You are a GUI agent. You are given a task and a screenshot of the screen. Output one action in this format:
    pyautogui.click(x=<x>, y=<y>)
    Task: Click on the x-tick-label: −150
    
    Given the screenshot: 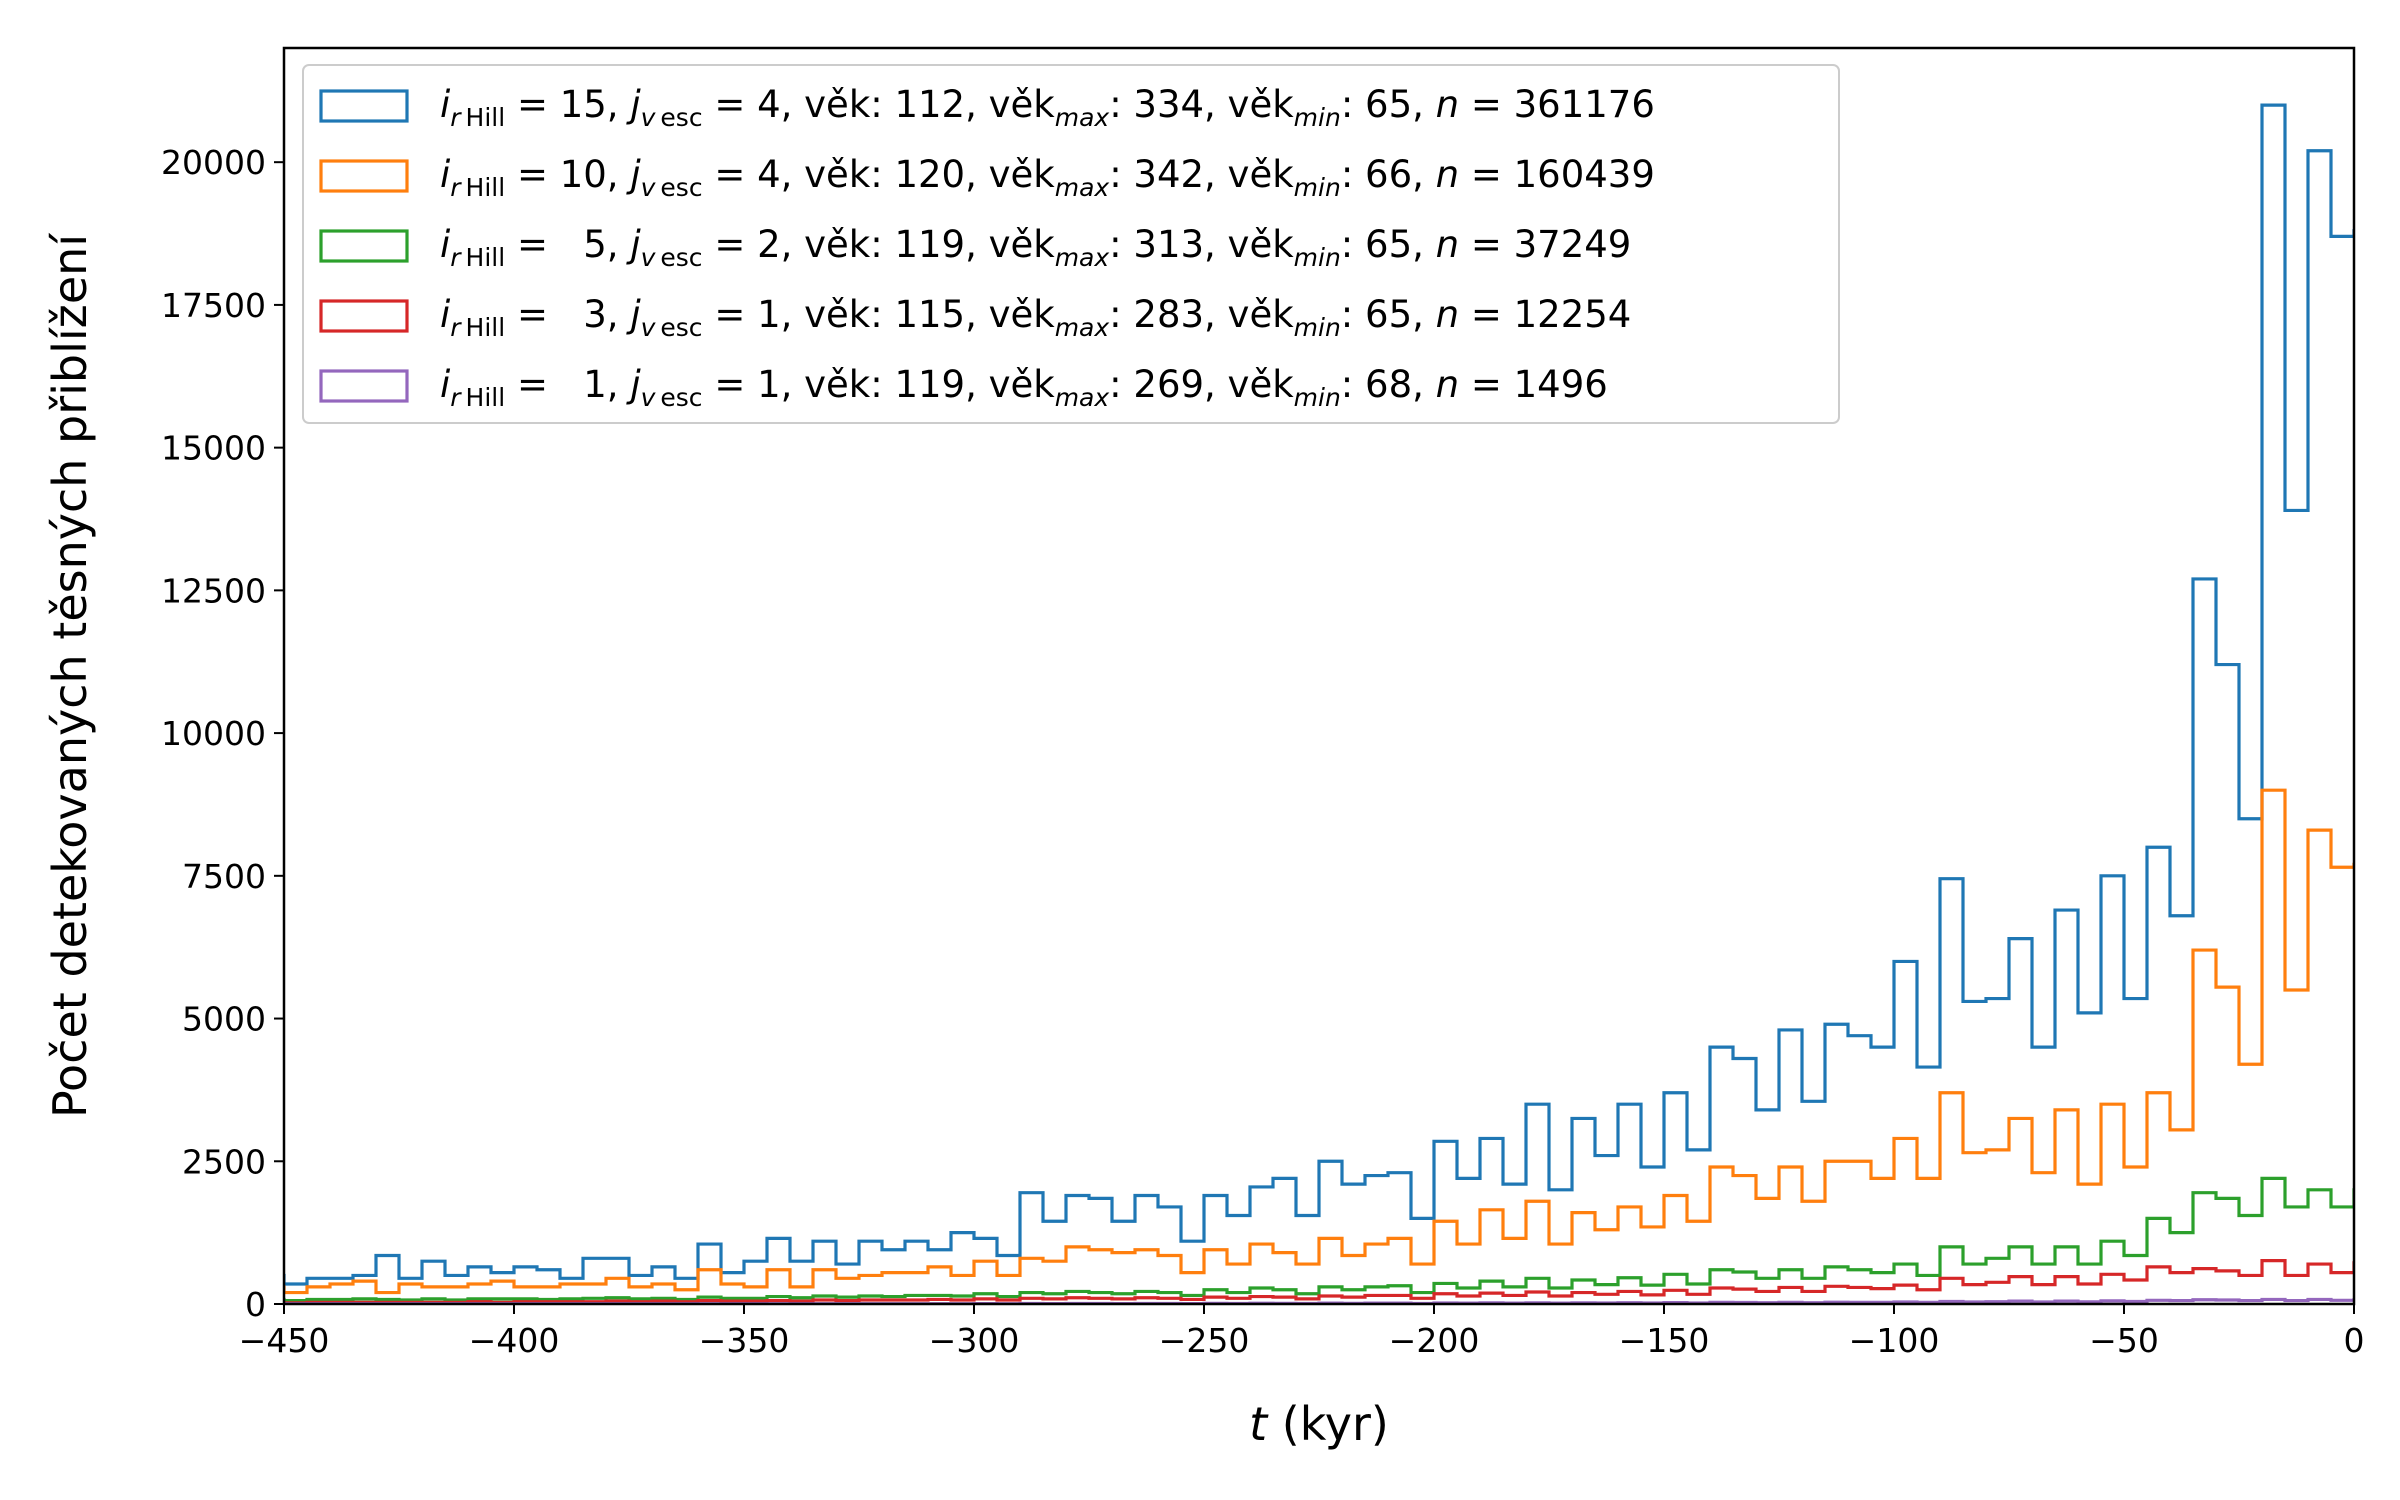 What is the action you would take?
    pyautogui.click(x=1664, y=1340)
    